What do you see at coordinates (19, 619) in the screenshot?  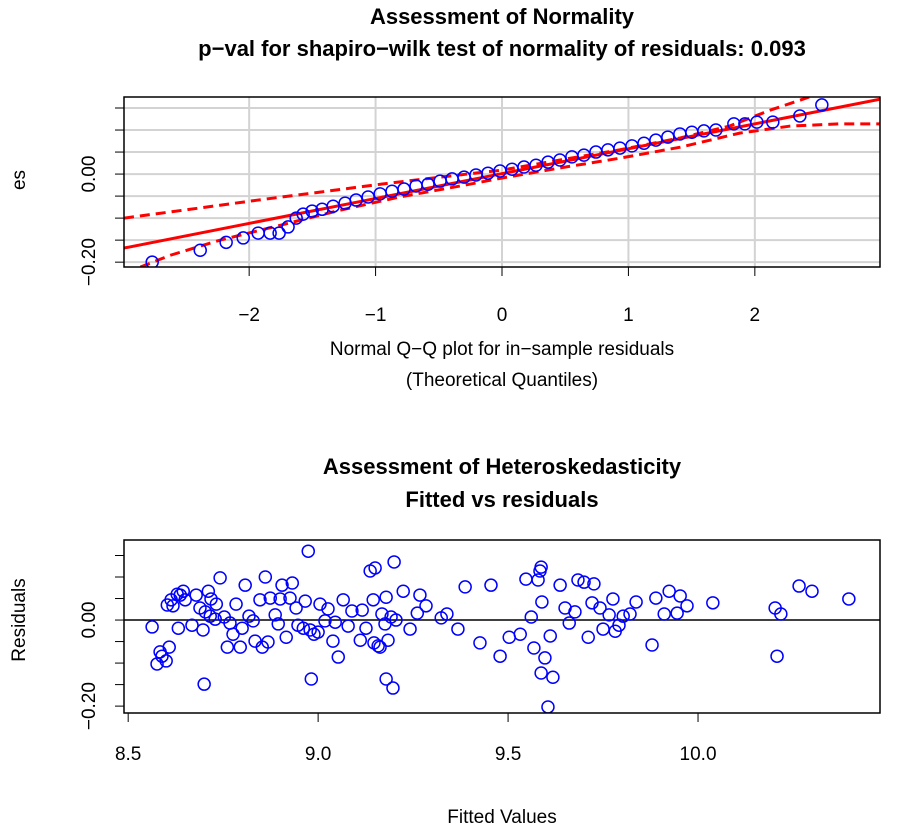 I see `y-axis-label: Residuals` at bounding box center [19, 619].